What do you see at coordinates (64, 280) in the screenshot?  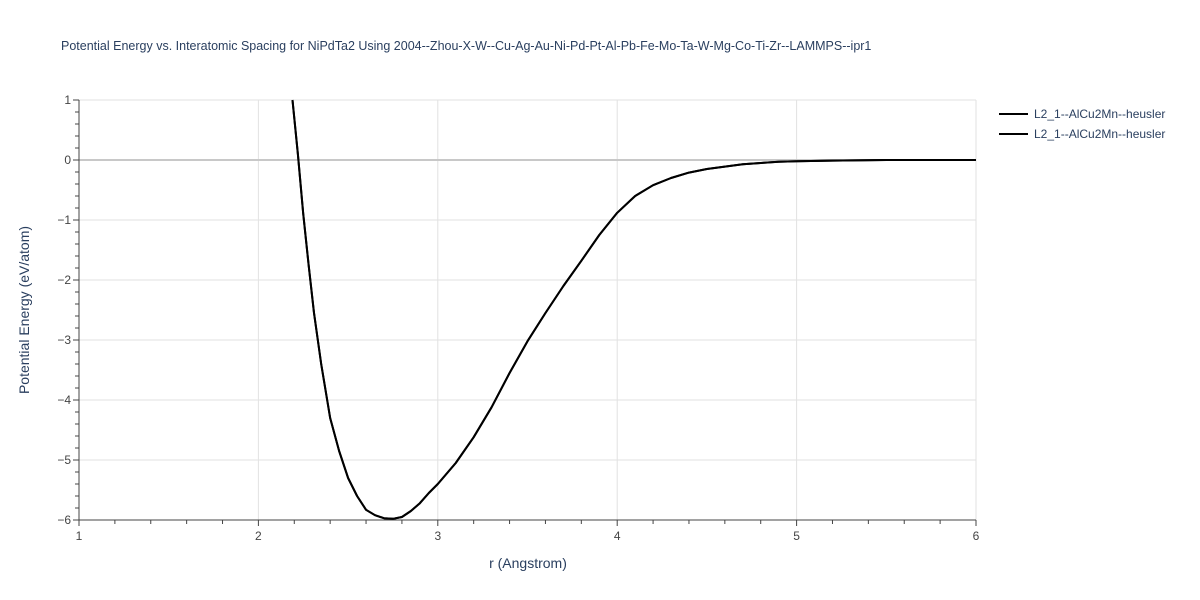 I see `y-tick-label: −2` at bounding box center [64, 280].